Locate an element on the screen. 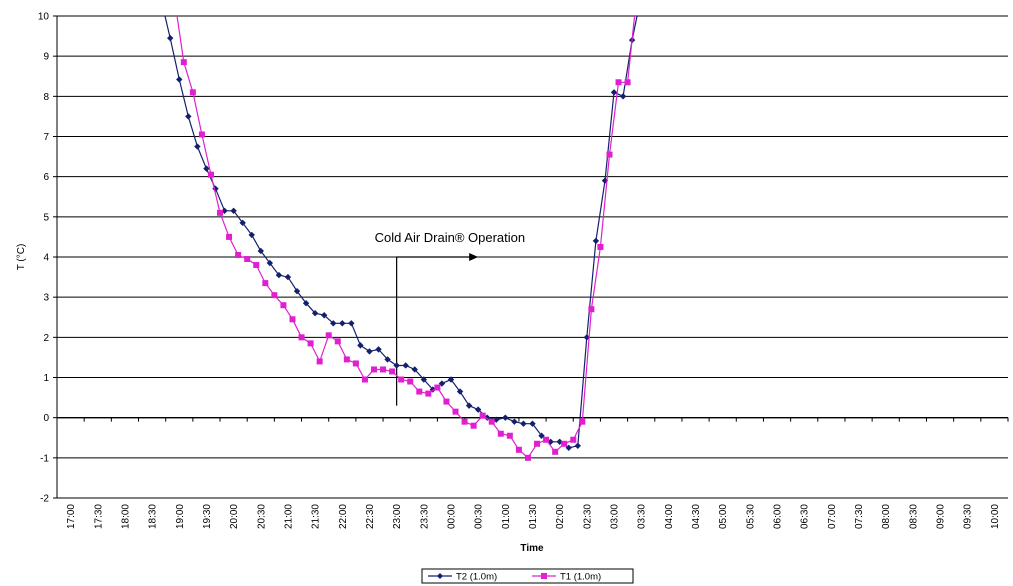 The height and width of the screenshot is (586, 1013). x-tick-label: 06:00 is located at coordinates (778, 516).